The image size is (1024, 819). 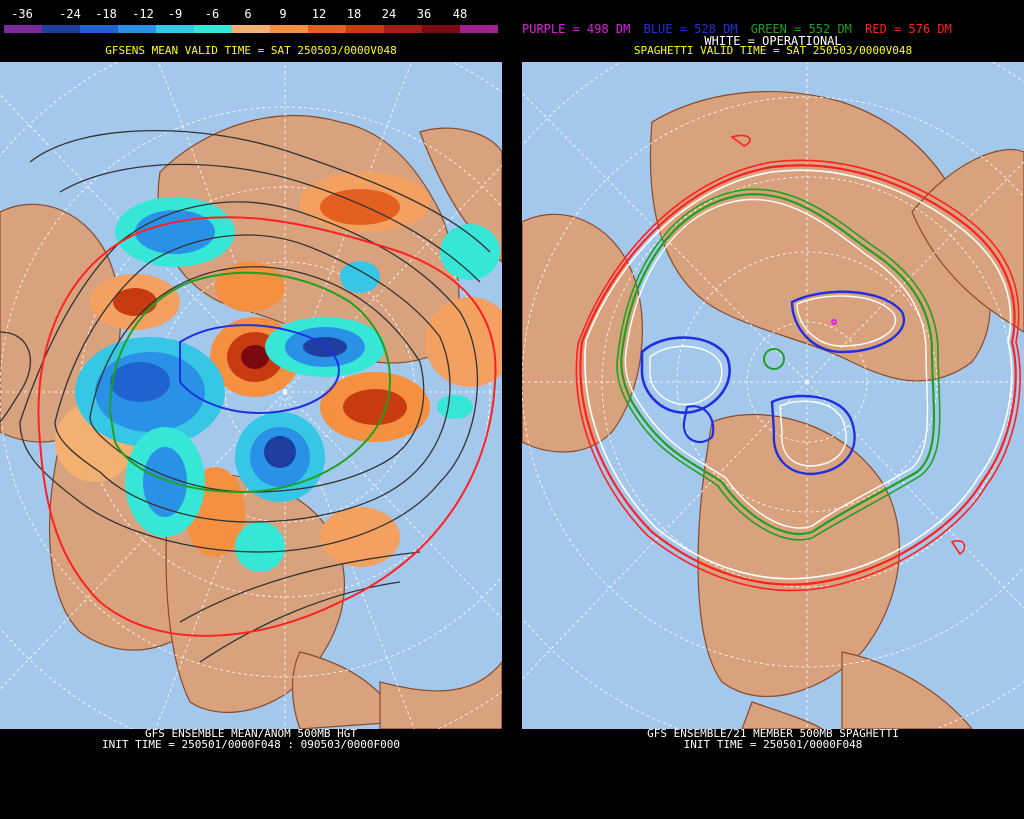 What do you see at coordinates (690, 29) in the screenshot?
I see `legend-blue: BLUE = 528 DM` at bounding box center [690, 29].